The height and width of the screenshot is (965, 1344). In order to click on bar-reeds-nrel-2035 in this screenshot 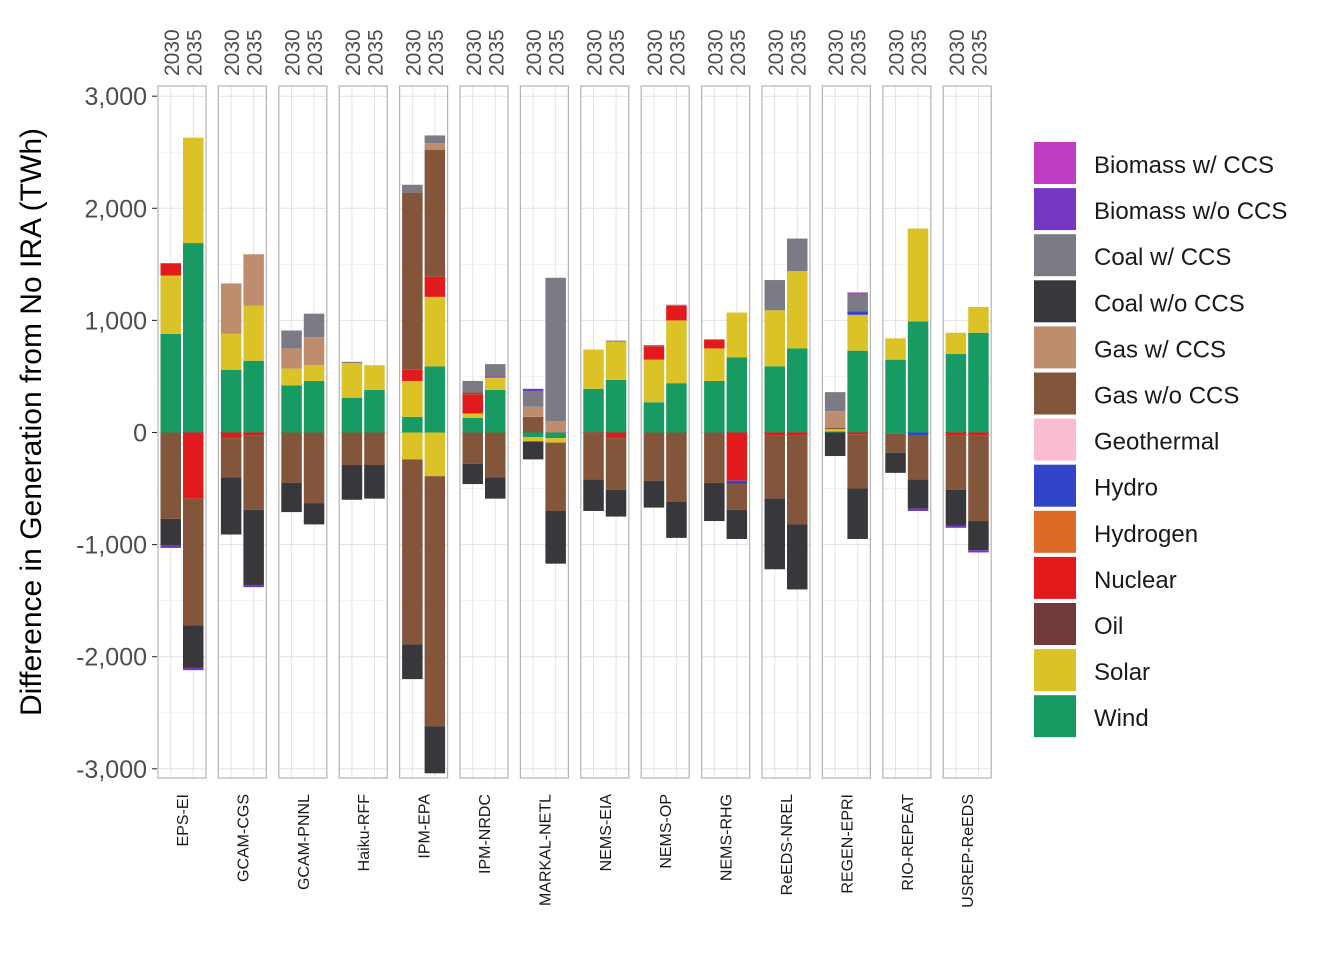, I will do `click(797, 414)`.